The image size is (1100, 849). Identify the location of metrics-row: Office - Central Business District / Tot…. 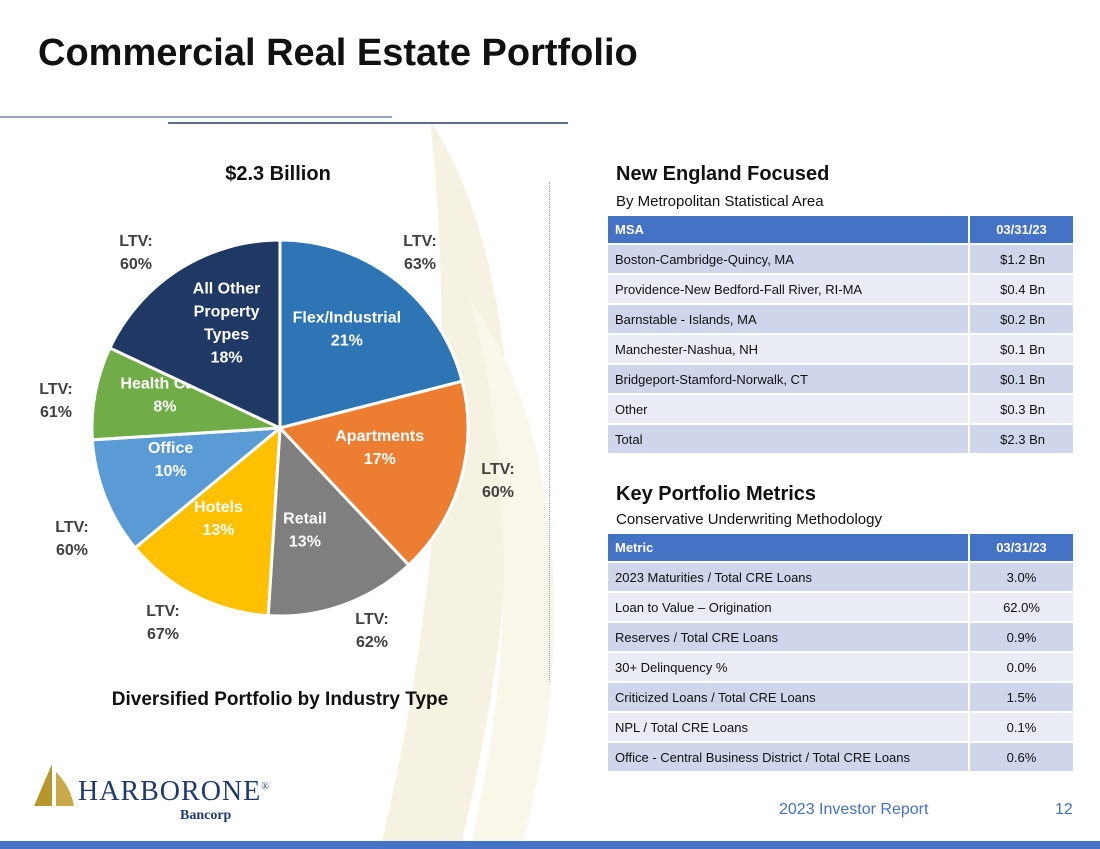
(840, 756).